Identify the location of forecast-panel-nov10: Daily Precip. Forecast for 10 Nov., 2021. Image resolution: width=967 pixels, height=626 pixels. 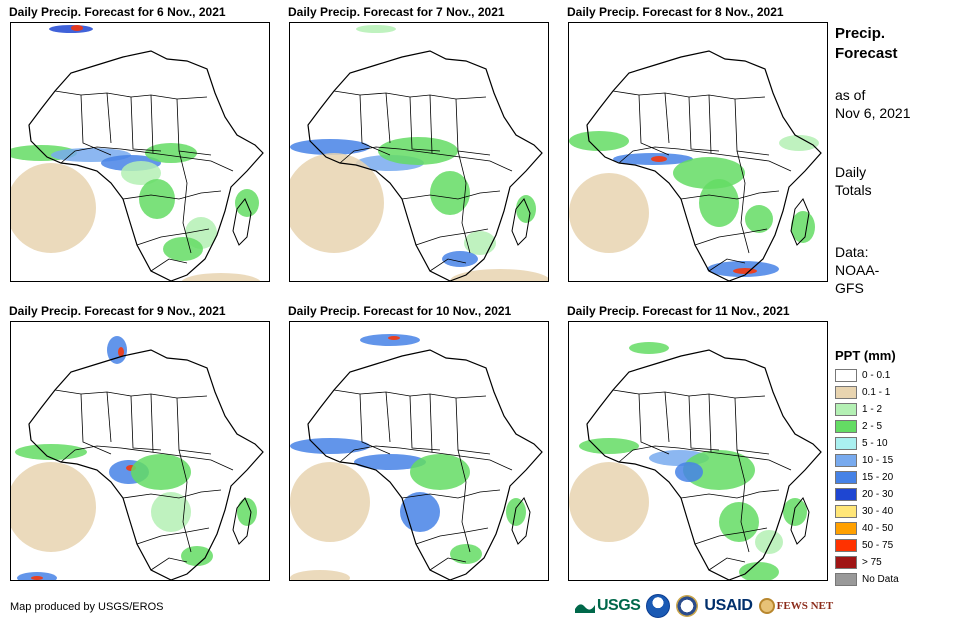
(418, 442).